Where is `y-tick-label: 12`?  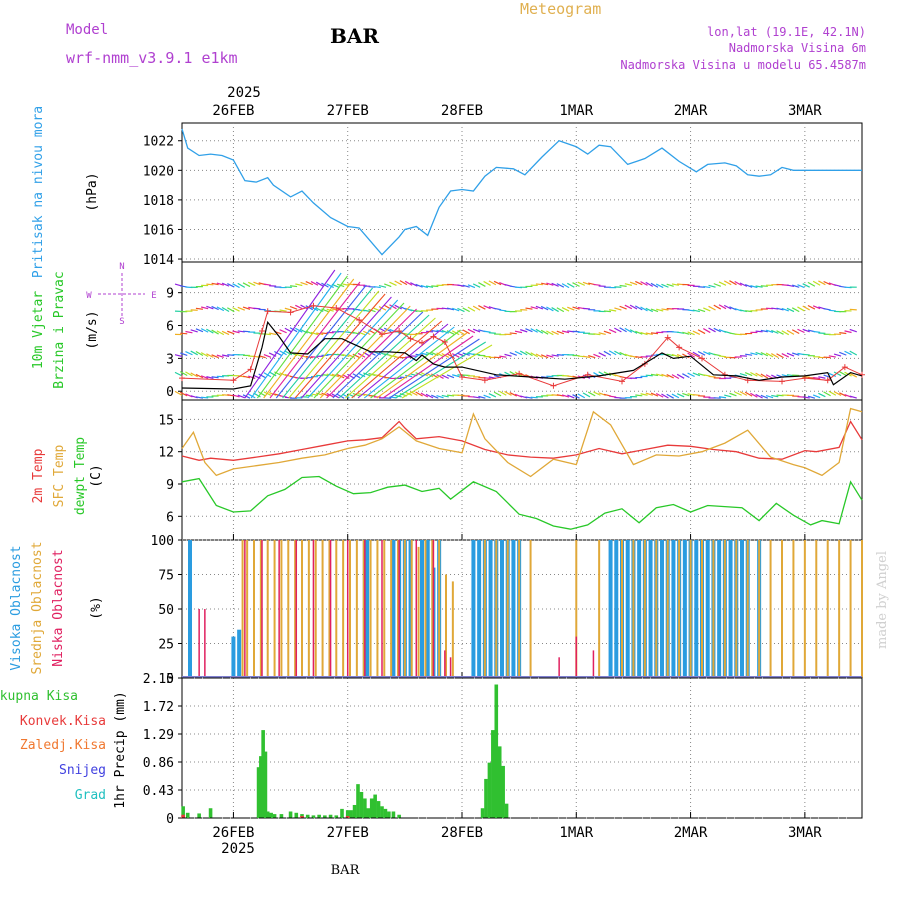 y-tick-label: 12 is located at coordinates (166, 453).